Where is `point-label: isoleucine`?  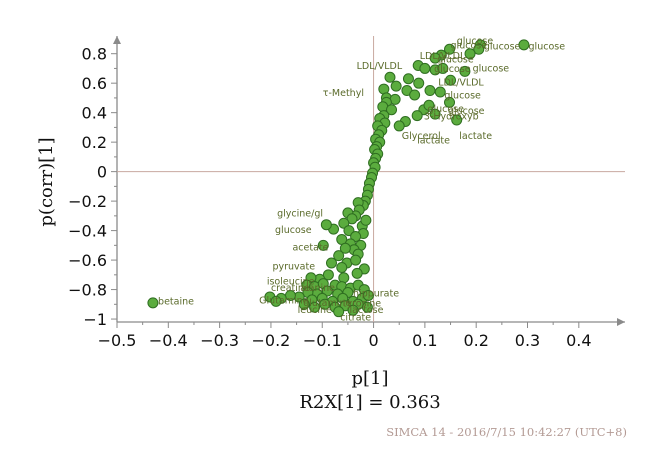 point-label: isoleucine is located at coordinates (291, 281).